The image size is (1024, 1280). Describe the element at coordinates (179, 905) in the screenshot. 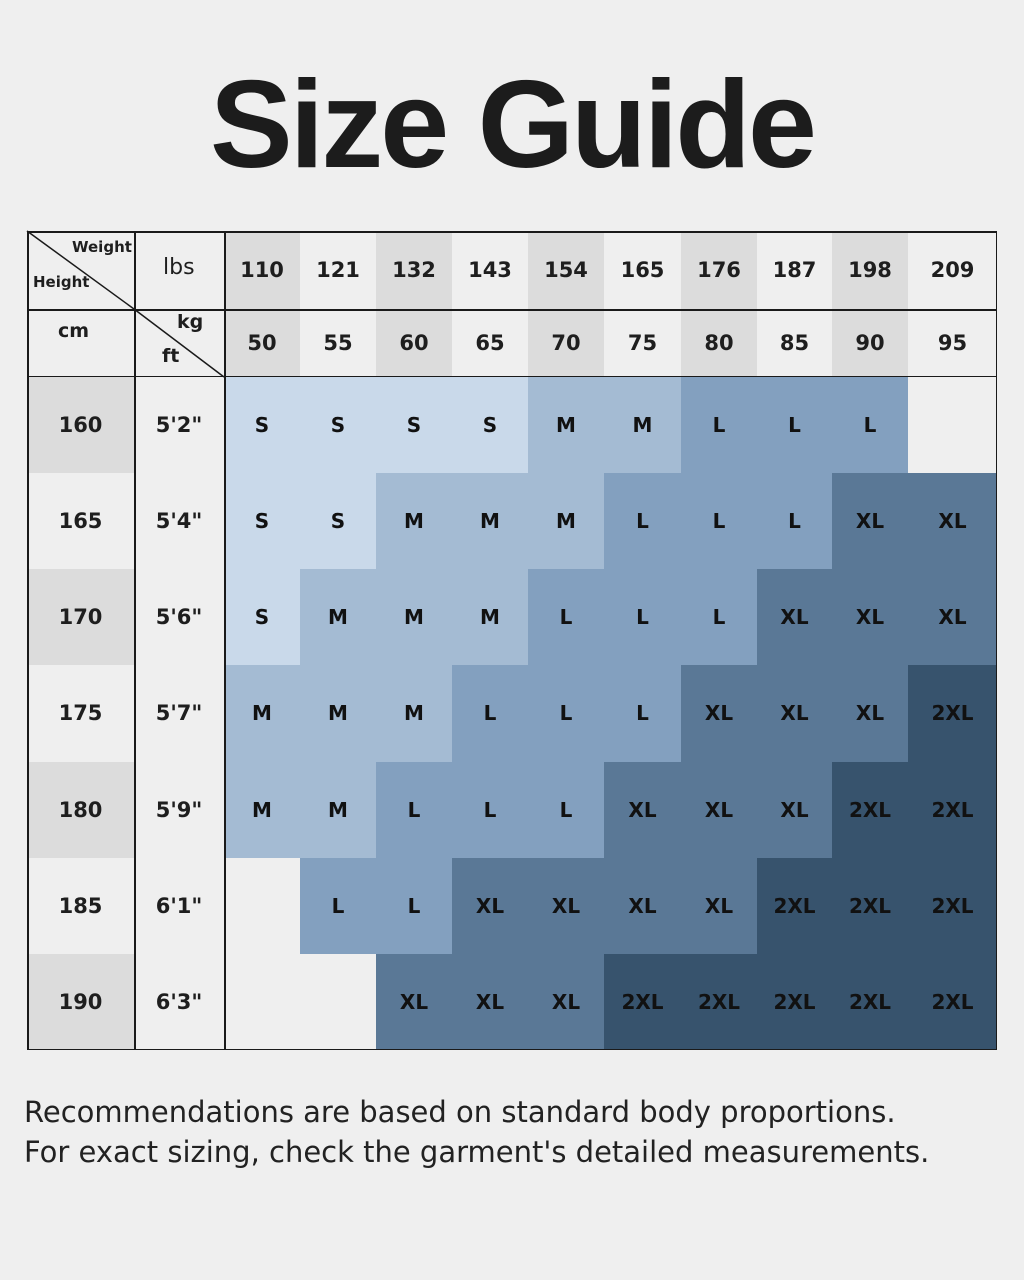

I see `ft-cell: 6'1"` at that location.